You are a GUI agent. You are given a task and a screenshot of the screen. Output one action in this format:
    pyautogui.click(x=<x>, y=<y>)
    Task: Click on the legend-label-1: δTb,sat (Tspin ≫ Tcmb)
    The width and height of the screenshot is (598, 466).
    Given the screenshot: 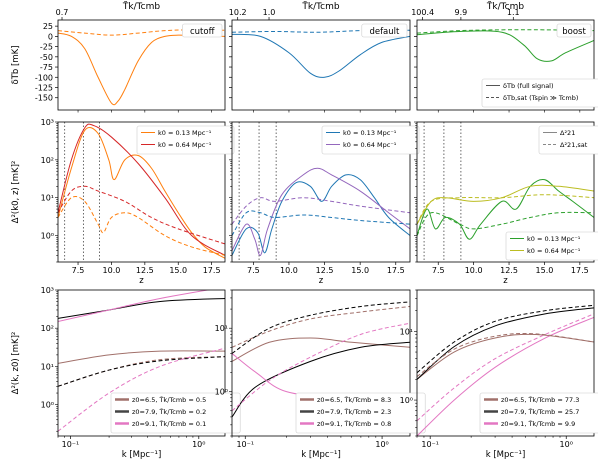 What is the action you would take?
    pyautogui.click(x=540, y=98)
    